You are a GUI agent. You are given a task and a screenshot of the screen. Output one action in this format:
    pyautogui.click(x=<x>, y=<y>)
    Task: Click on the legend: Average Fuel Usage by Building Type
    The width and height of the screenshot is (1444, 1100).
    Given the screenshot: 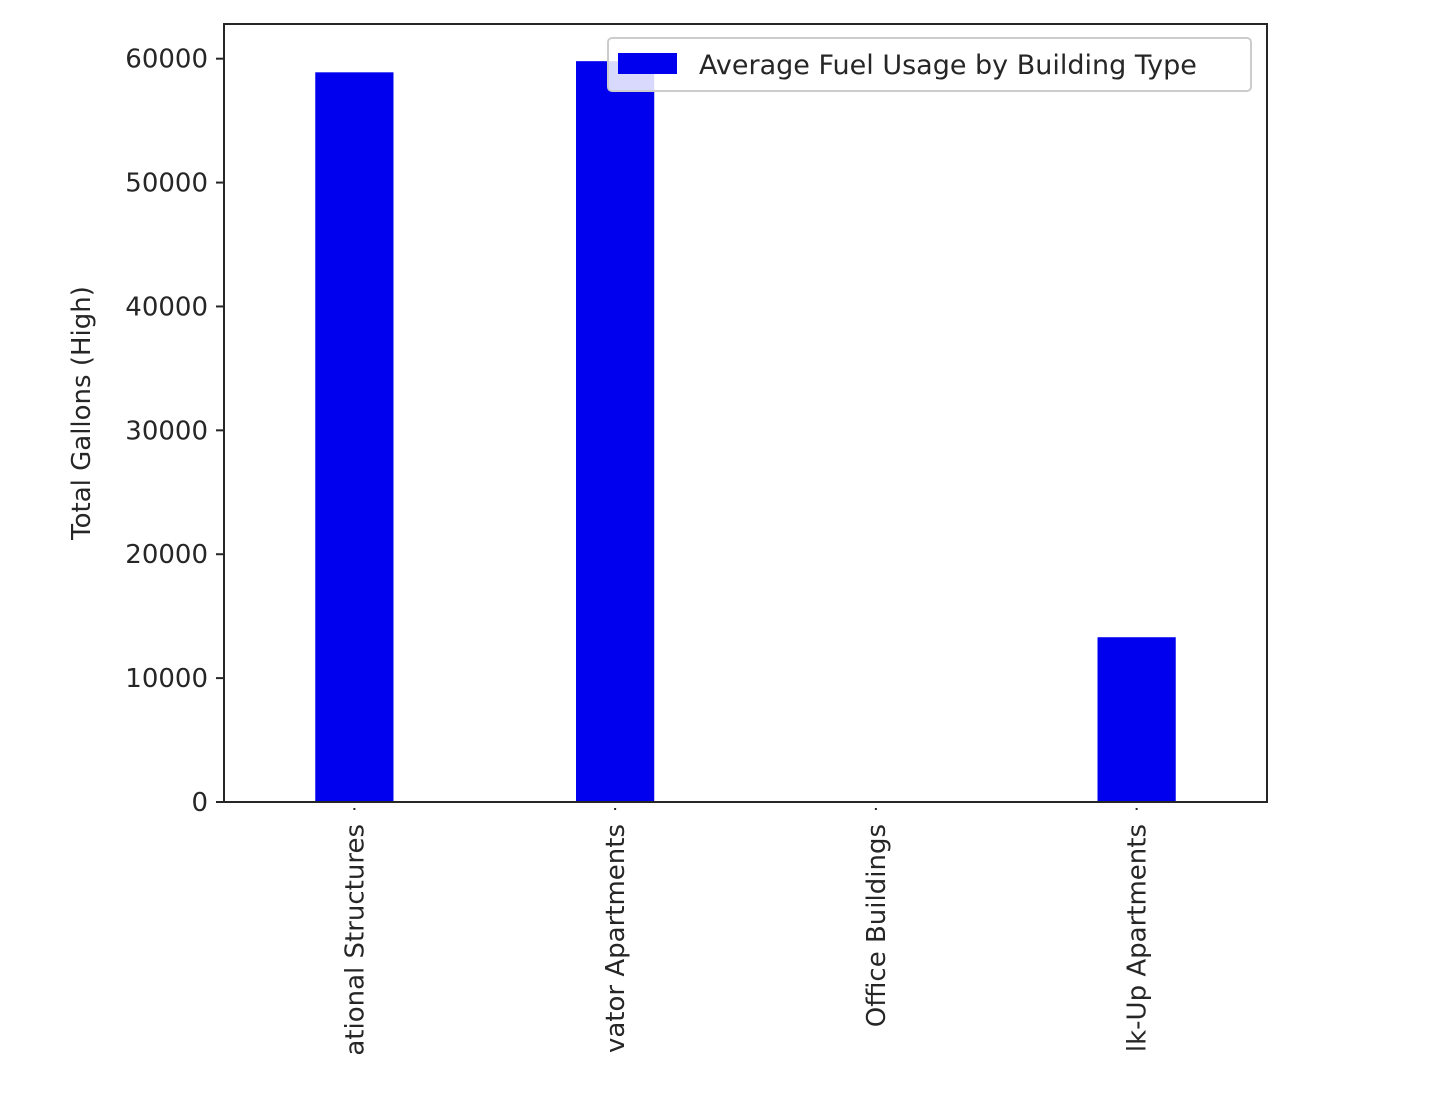 What is the action you would take?
    pyautogui.click(x=929, y=64)
    